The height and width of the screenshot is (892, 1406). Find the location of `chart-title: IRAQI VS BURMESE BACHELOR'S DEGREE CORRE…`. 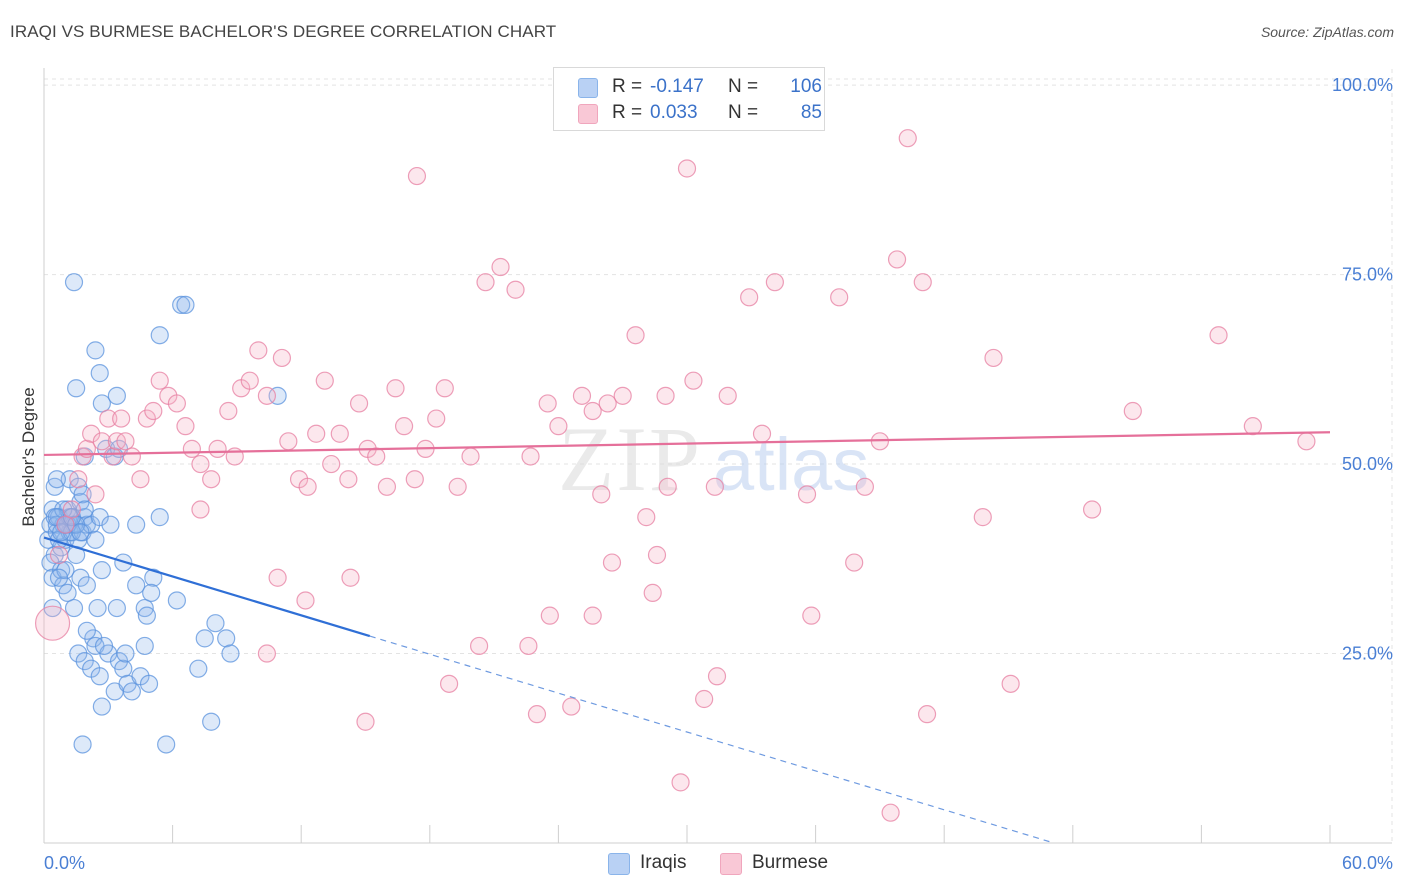

chart-title: IRAQI VS BURMESE BACHELOR'S DEGREE CORRE… is located at coordinates (283, 31).